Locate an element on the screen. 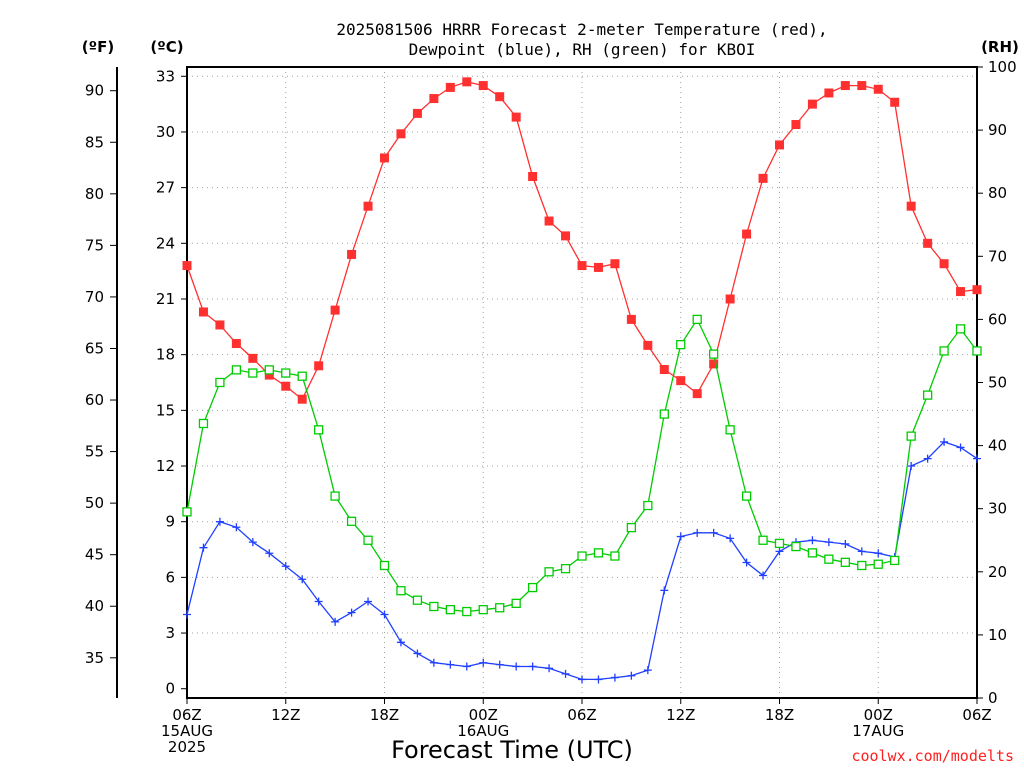 Image resolution: width=1024 pixels, height=768 pixels. rh-tick-label: 80 is located at coordinates (997, 193).